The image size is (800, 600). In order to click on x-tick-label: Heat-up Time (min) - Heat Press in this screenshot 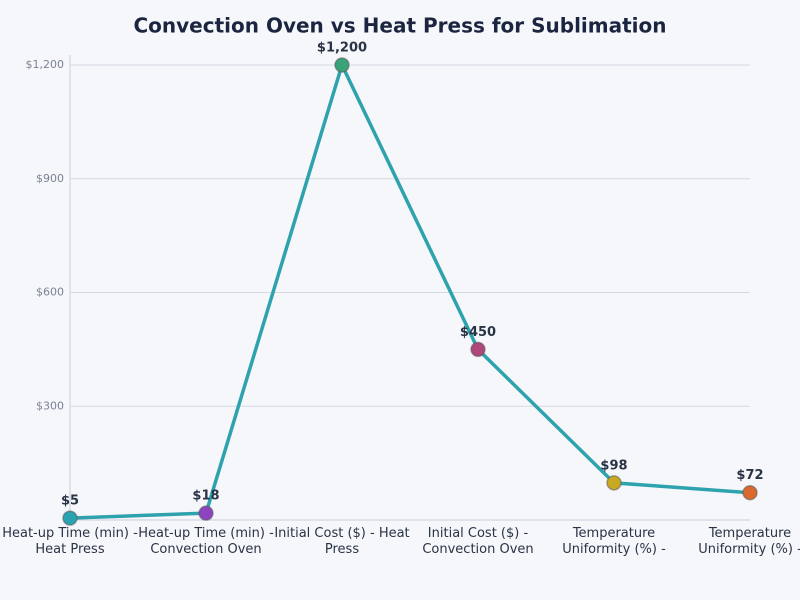, I will do `click(70, 541)`.